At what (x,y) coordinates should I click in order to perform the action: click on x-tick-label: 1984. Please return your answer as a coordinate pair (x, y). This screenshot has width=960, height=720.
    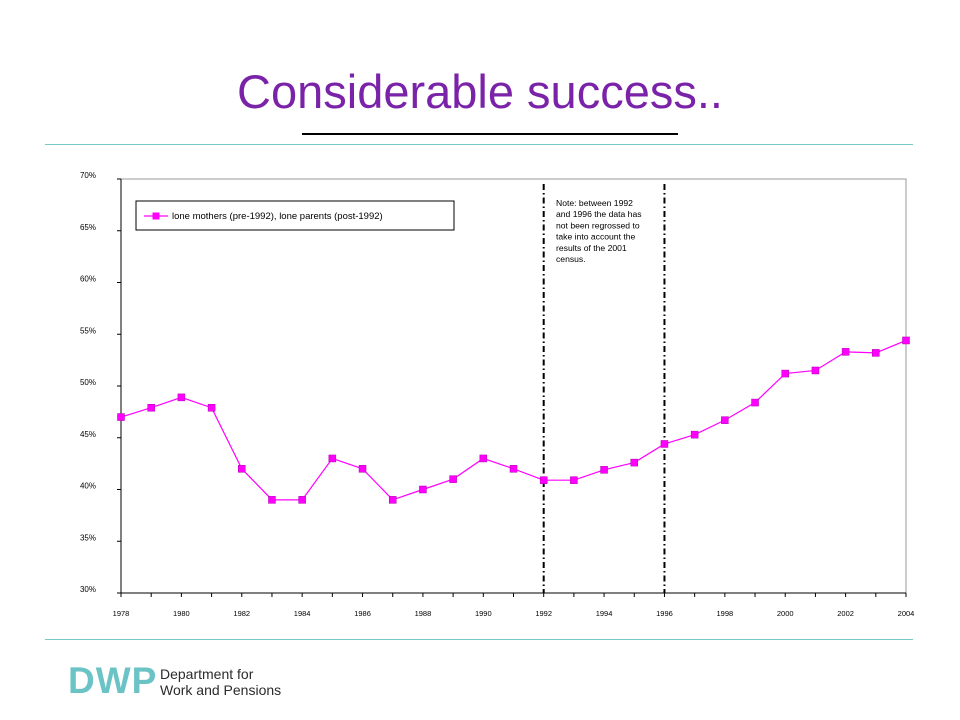
    Looking at the image, I should click on (302, 613).